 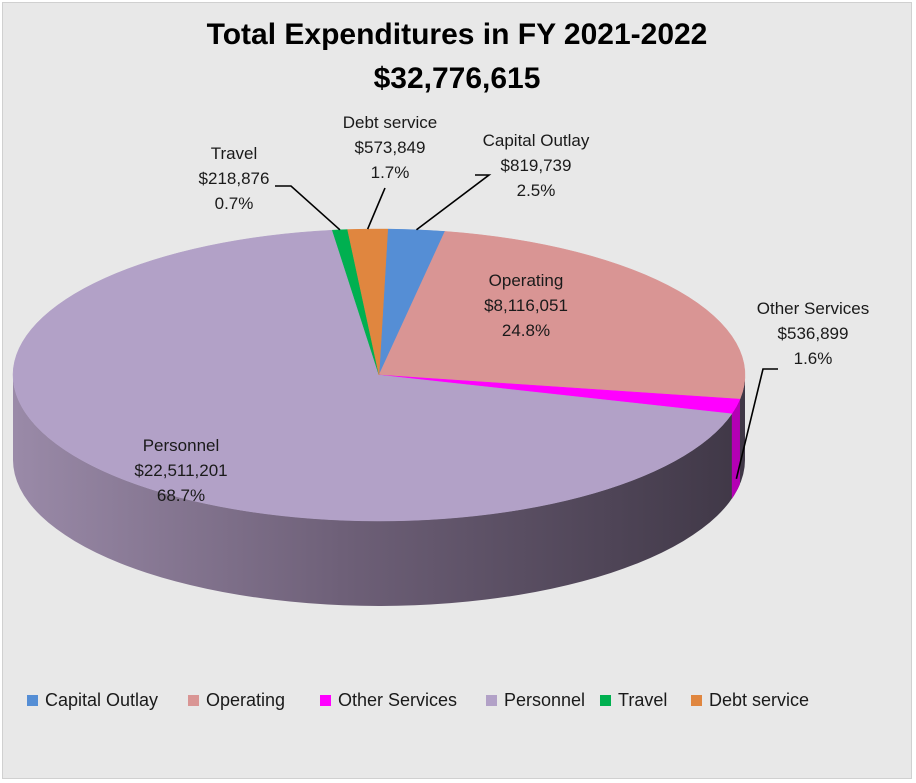 What do you see at coordinates (457, 34) in the screenshot?
I see `chart-title: Total Expenditures in FY 2021-2022` at bounding box center [457, 34].